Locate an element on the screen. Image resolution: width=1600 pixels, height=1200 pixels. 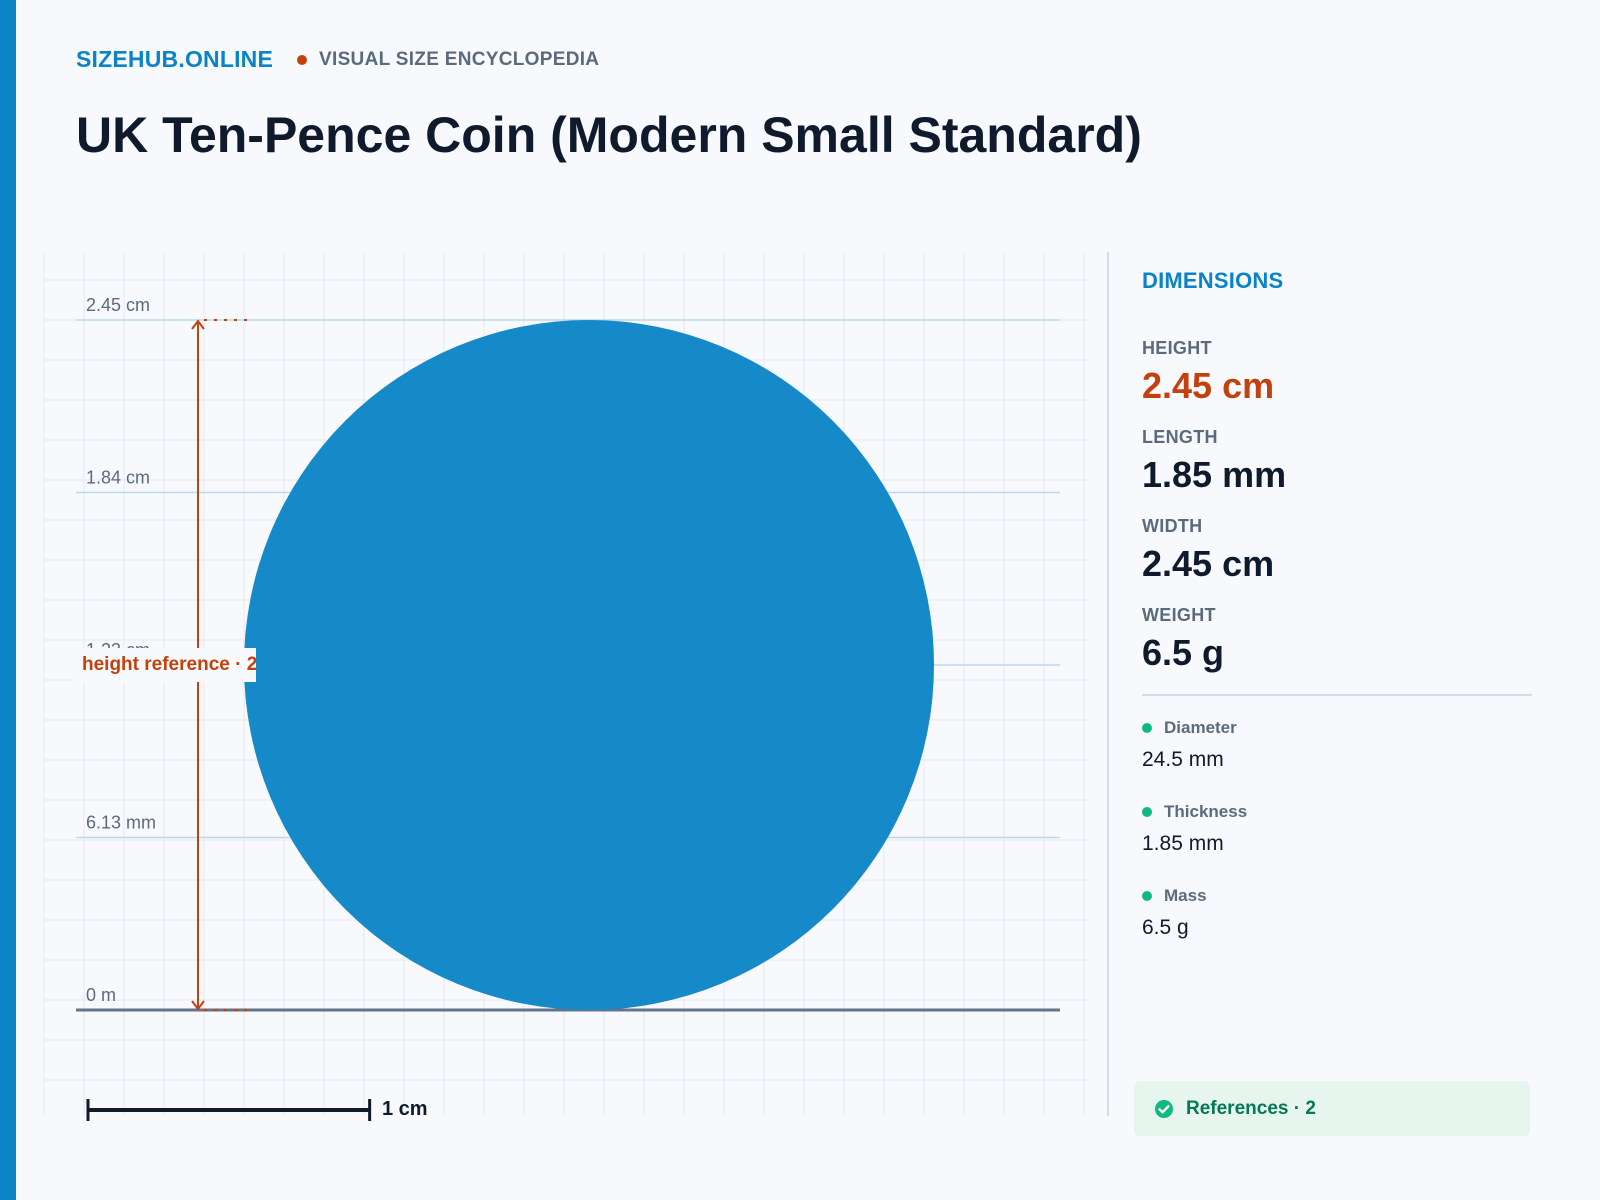
spec-head: Diameter is located at coordinates (1337, 728).